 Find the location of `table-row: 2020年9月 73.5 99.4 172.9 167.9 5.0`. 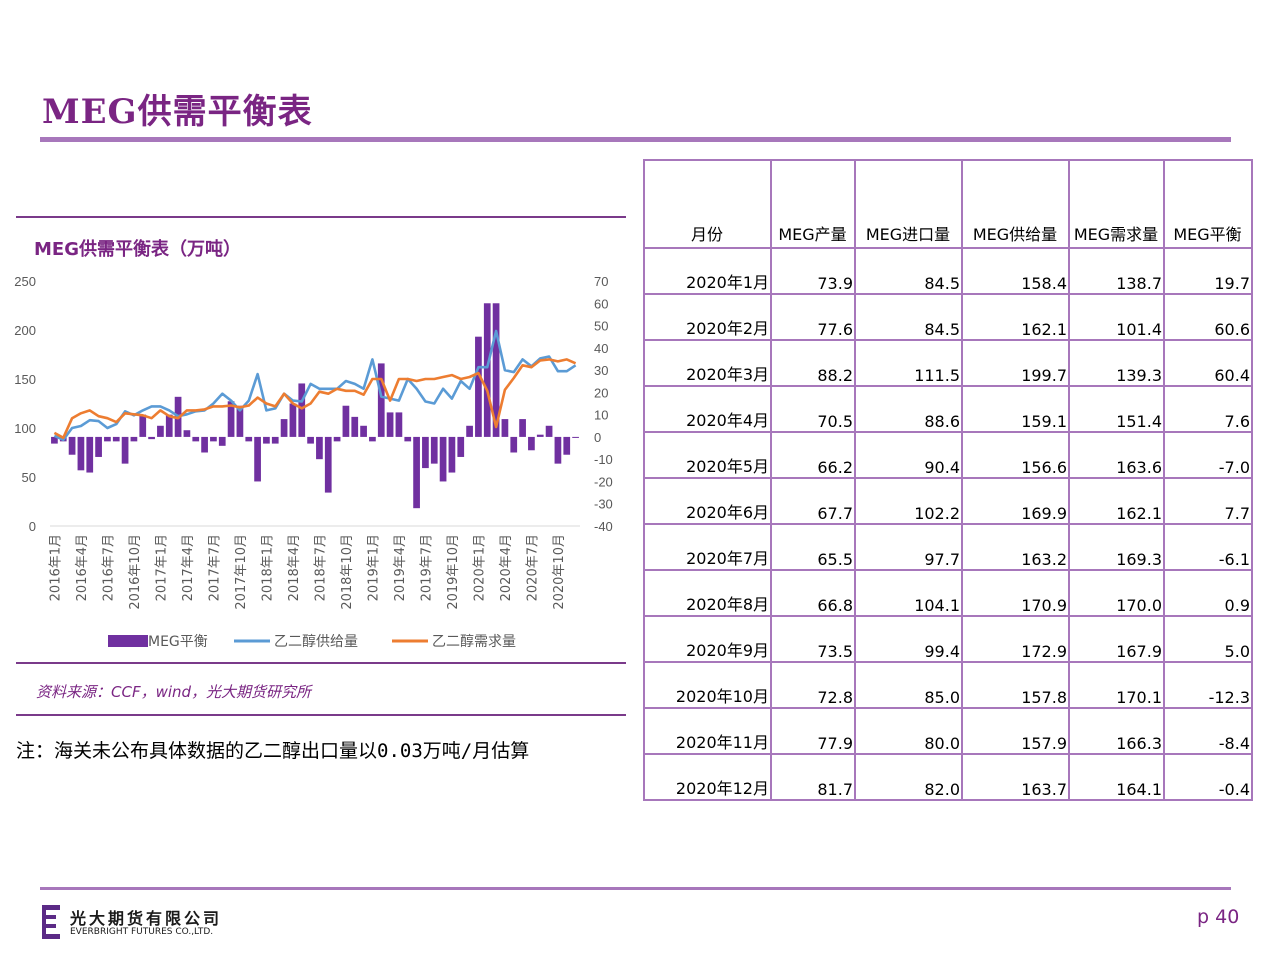

table-row: 2020年9月 73.5 99.4 172.9 167.9 5.0 is located at coordinates (948, 639).